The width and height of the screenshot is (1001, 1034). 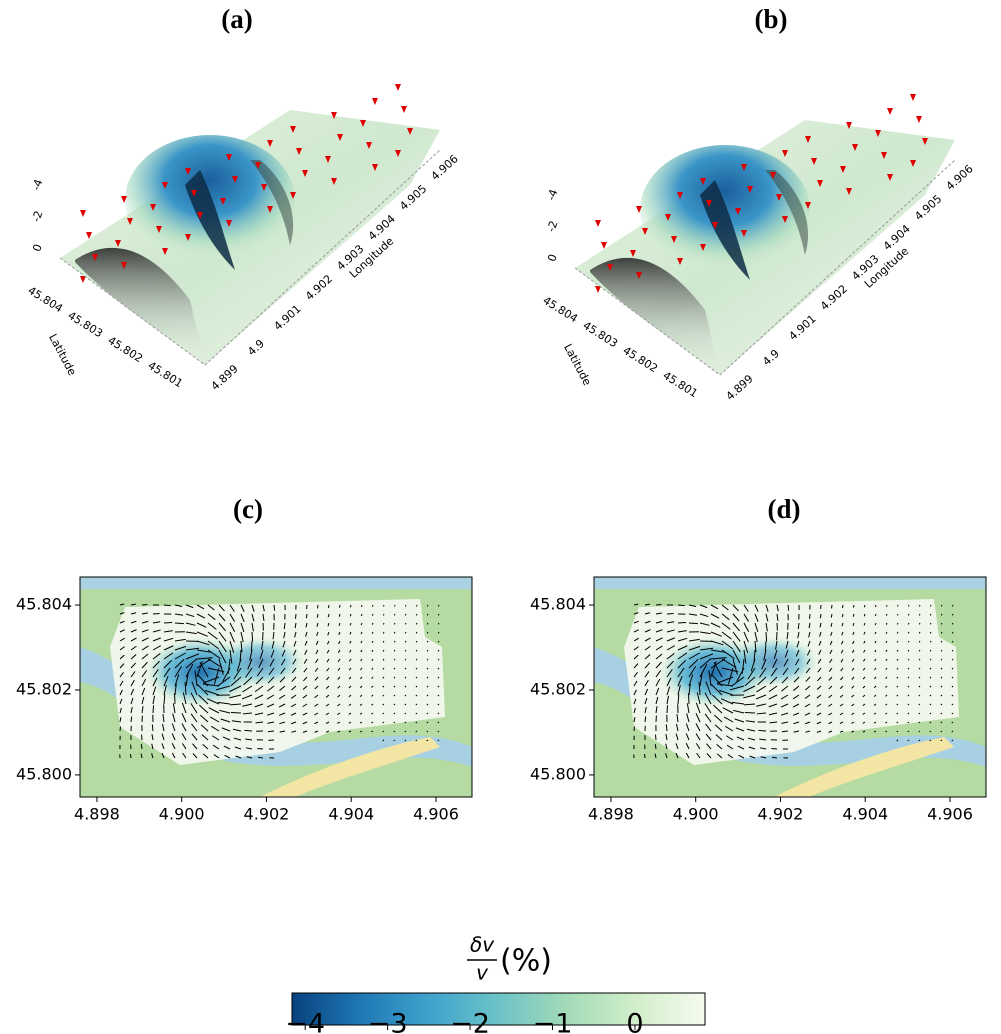 I want to click on x-tick-label: 4.906, so click(x=950, y=814).